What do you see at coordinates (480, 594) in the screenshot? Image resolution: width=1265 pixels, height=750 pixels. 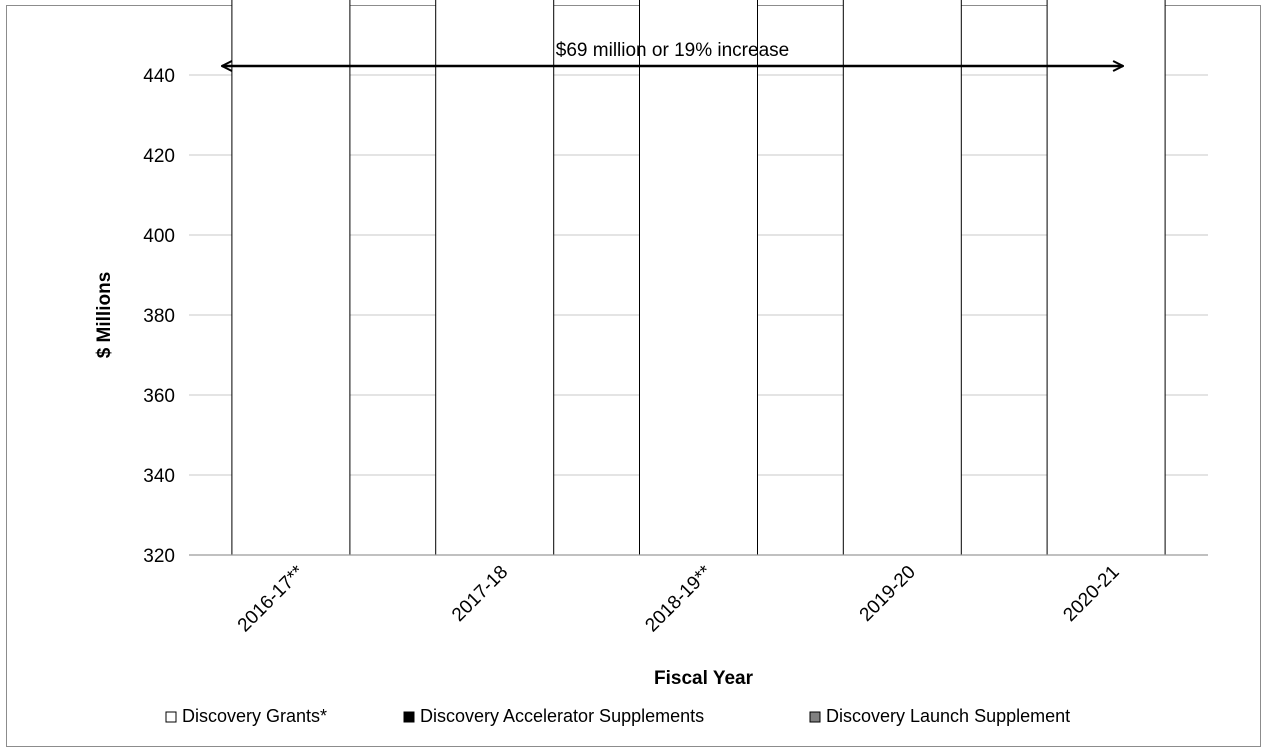 I see `x-tick-label: 2017-18` at bounding box center [480, 594].